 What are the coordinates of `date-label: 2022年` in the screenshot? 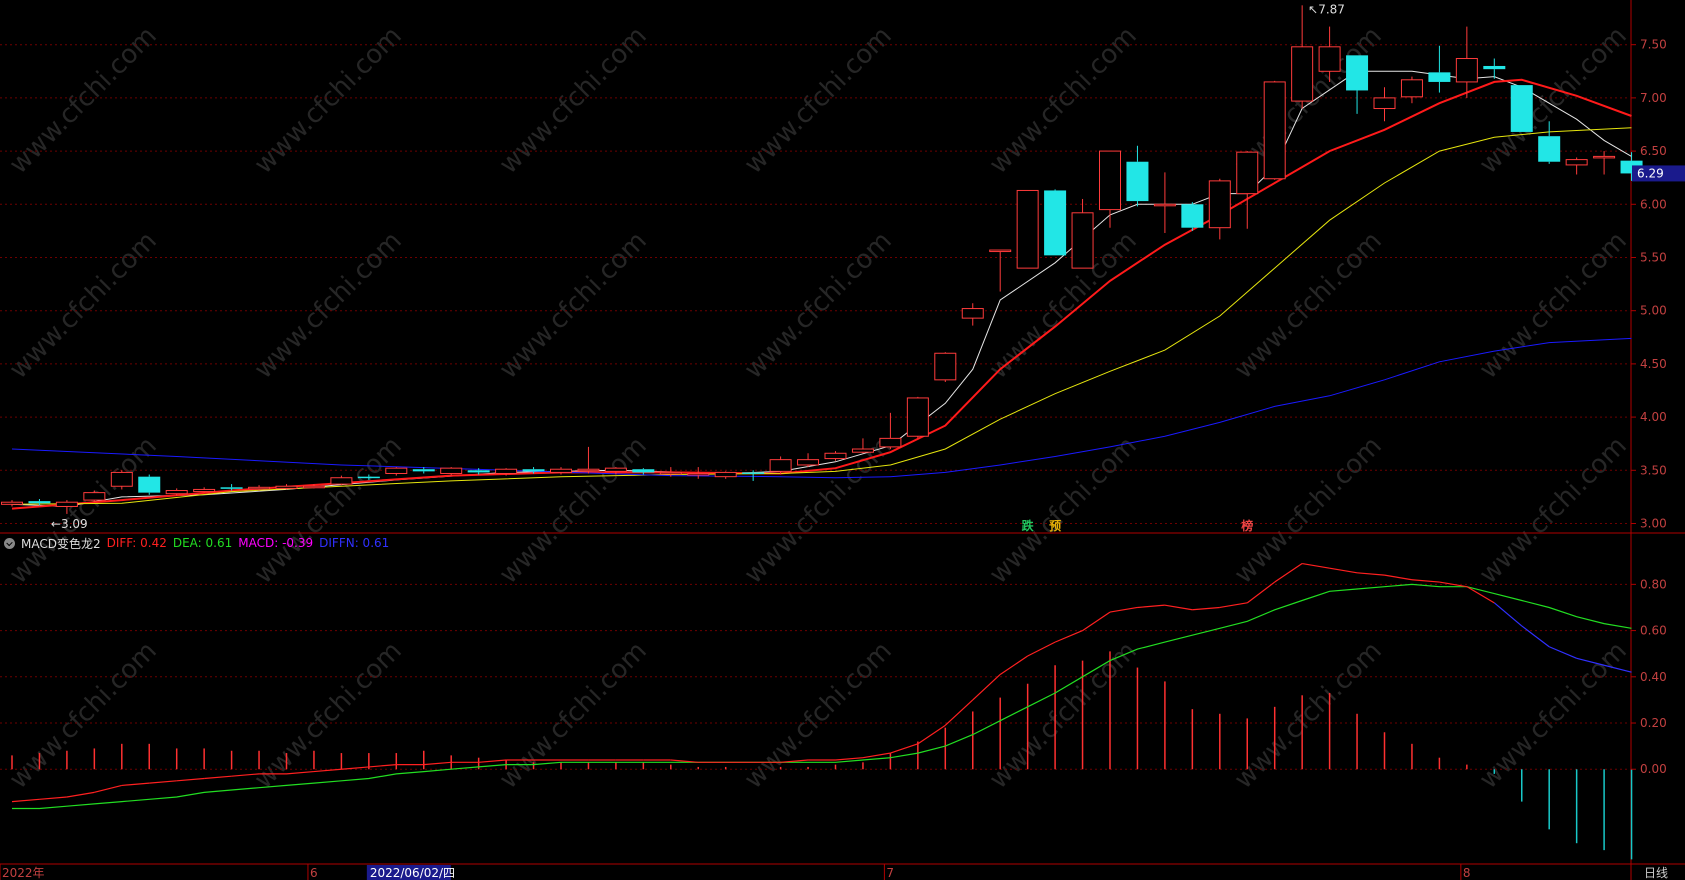 It's located at (23, 873).